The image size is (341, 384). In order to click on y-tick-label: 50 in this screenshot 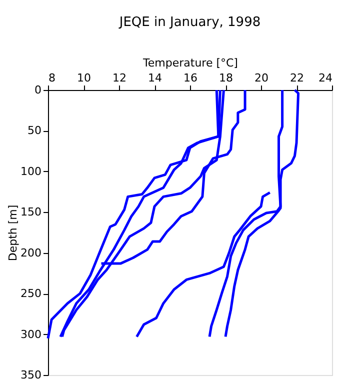, I will do `click(35, 131)`.